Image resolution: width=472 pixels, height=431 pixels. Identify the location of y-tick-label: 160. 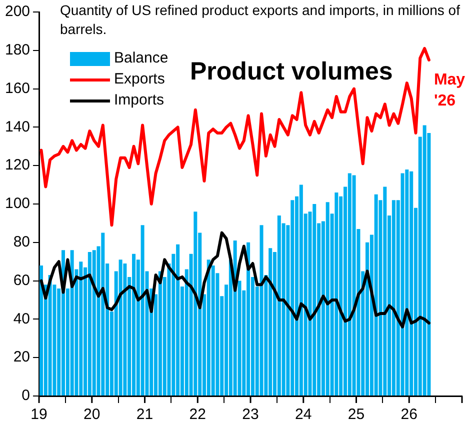
(17, 88).